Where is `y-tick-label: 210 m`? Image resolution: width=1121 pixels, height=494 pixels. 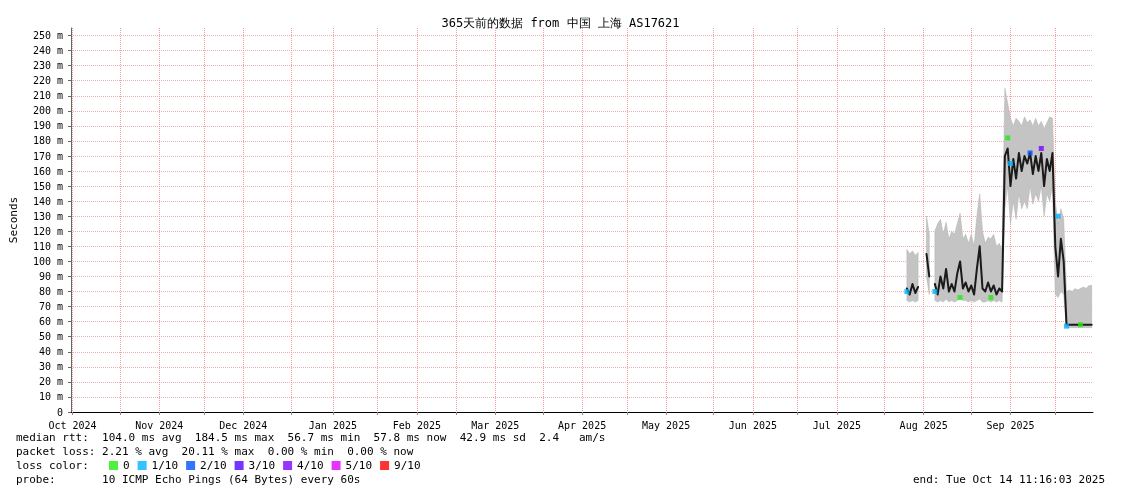 y-tick-label: 210 m is located at coordinates (47, 96).